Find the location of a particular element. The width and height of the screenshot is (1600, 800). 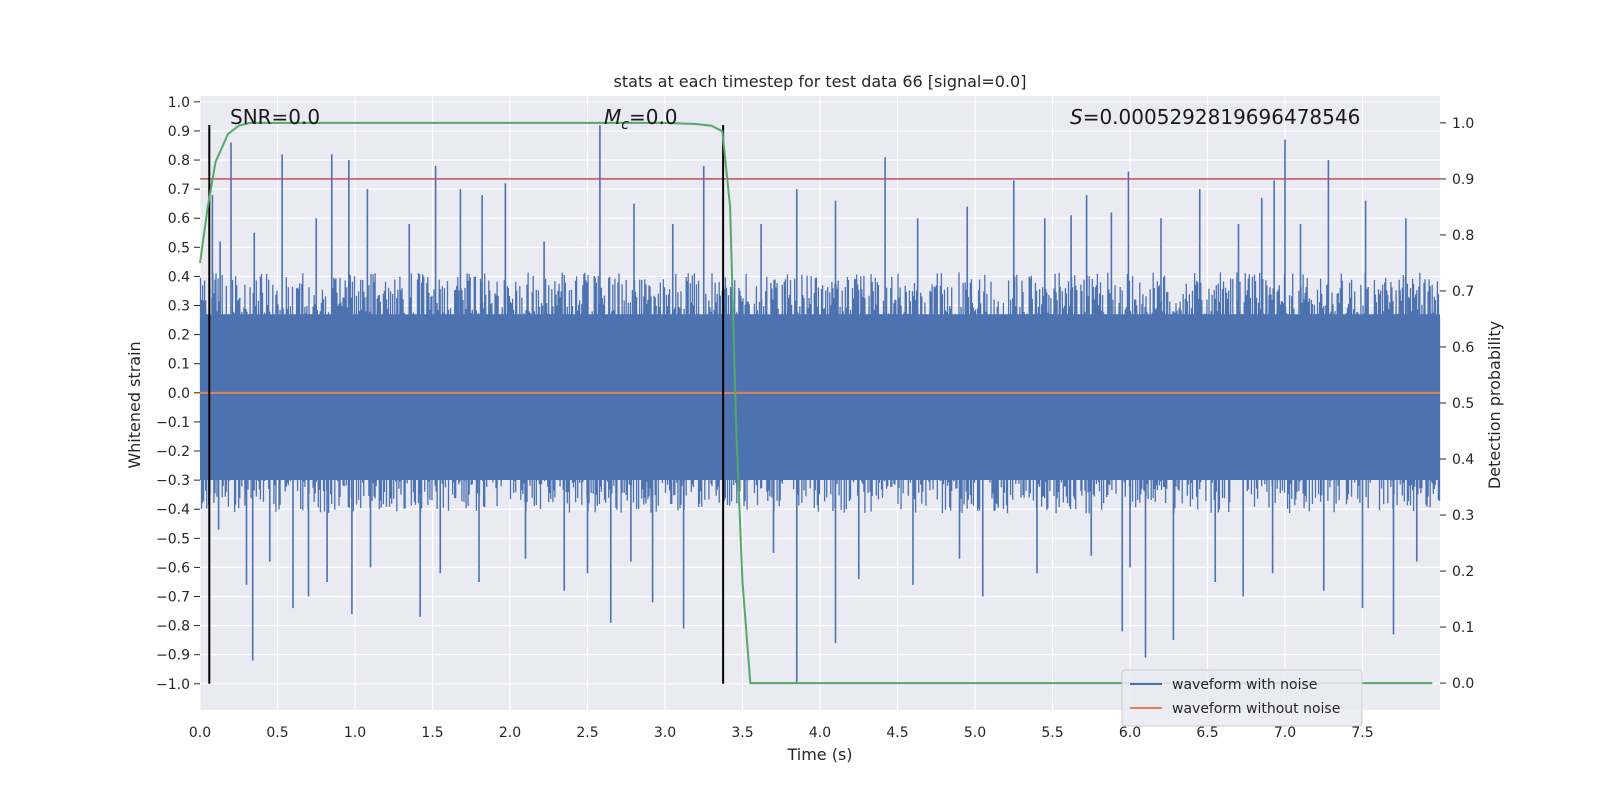

y-tick-label: 1.0 is located at coordinates (179, 103).